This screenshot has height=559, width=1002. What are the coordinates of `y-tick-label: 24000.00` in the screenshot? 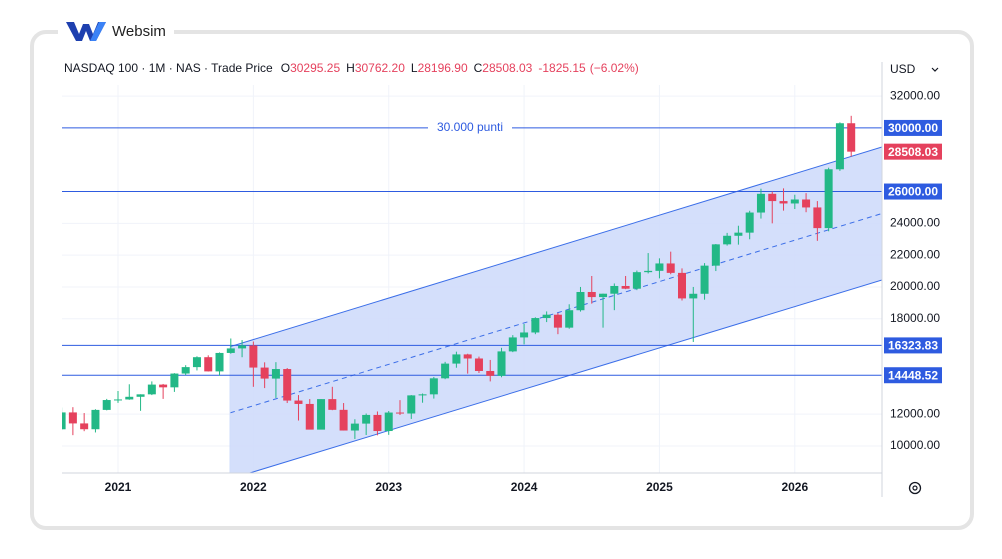 It's located at (915, 223).